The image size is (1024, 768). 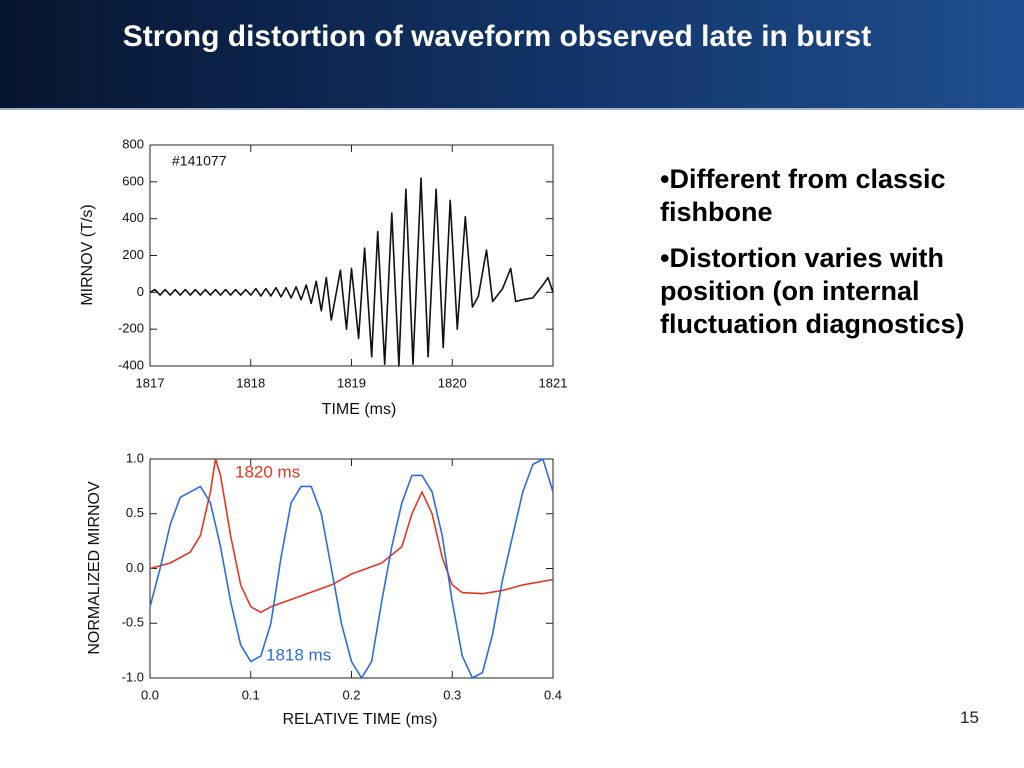 I want to click on x-tick-label: 0.2, so click(x=351, y=694).